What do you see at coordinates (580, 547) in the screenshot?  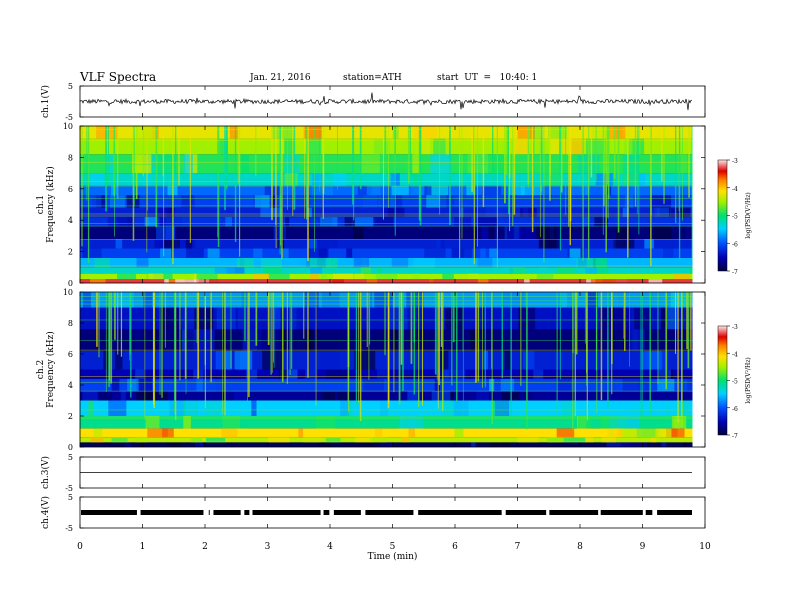 I see `x-tick-label: 8` at bounding box center [580, 547].